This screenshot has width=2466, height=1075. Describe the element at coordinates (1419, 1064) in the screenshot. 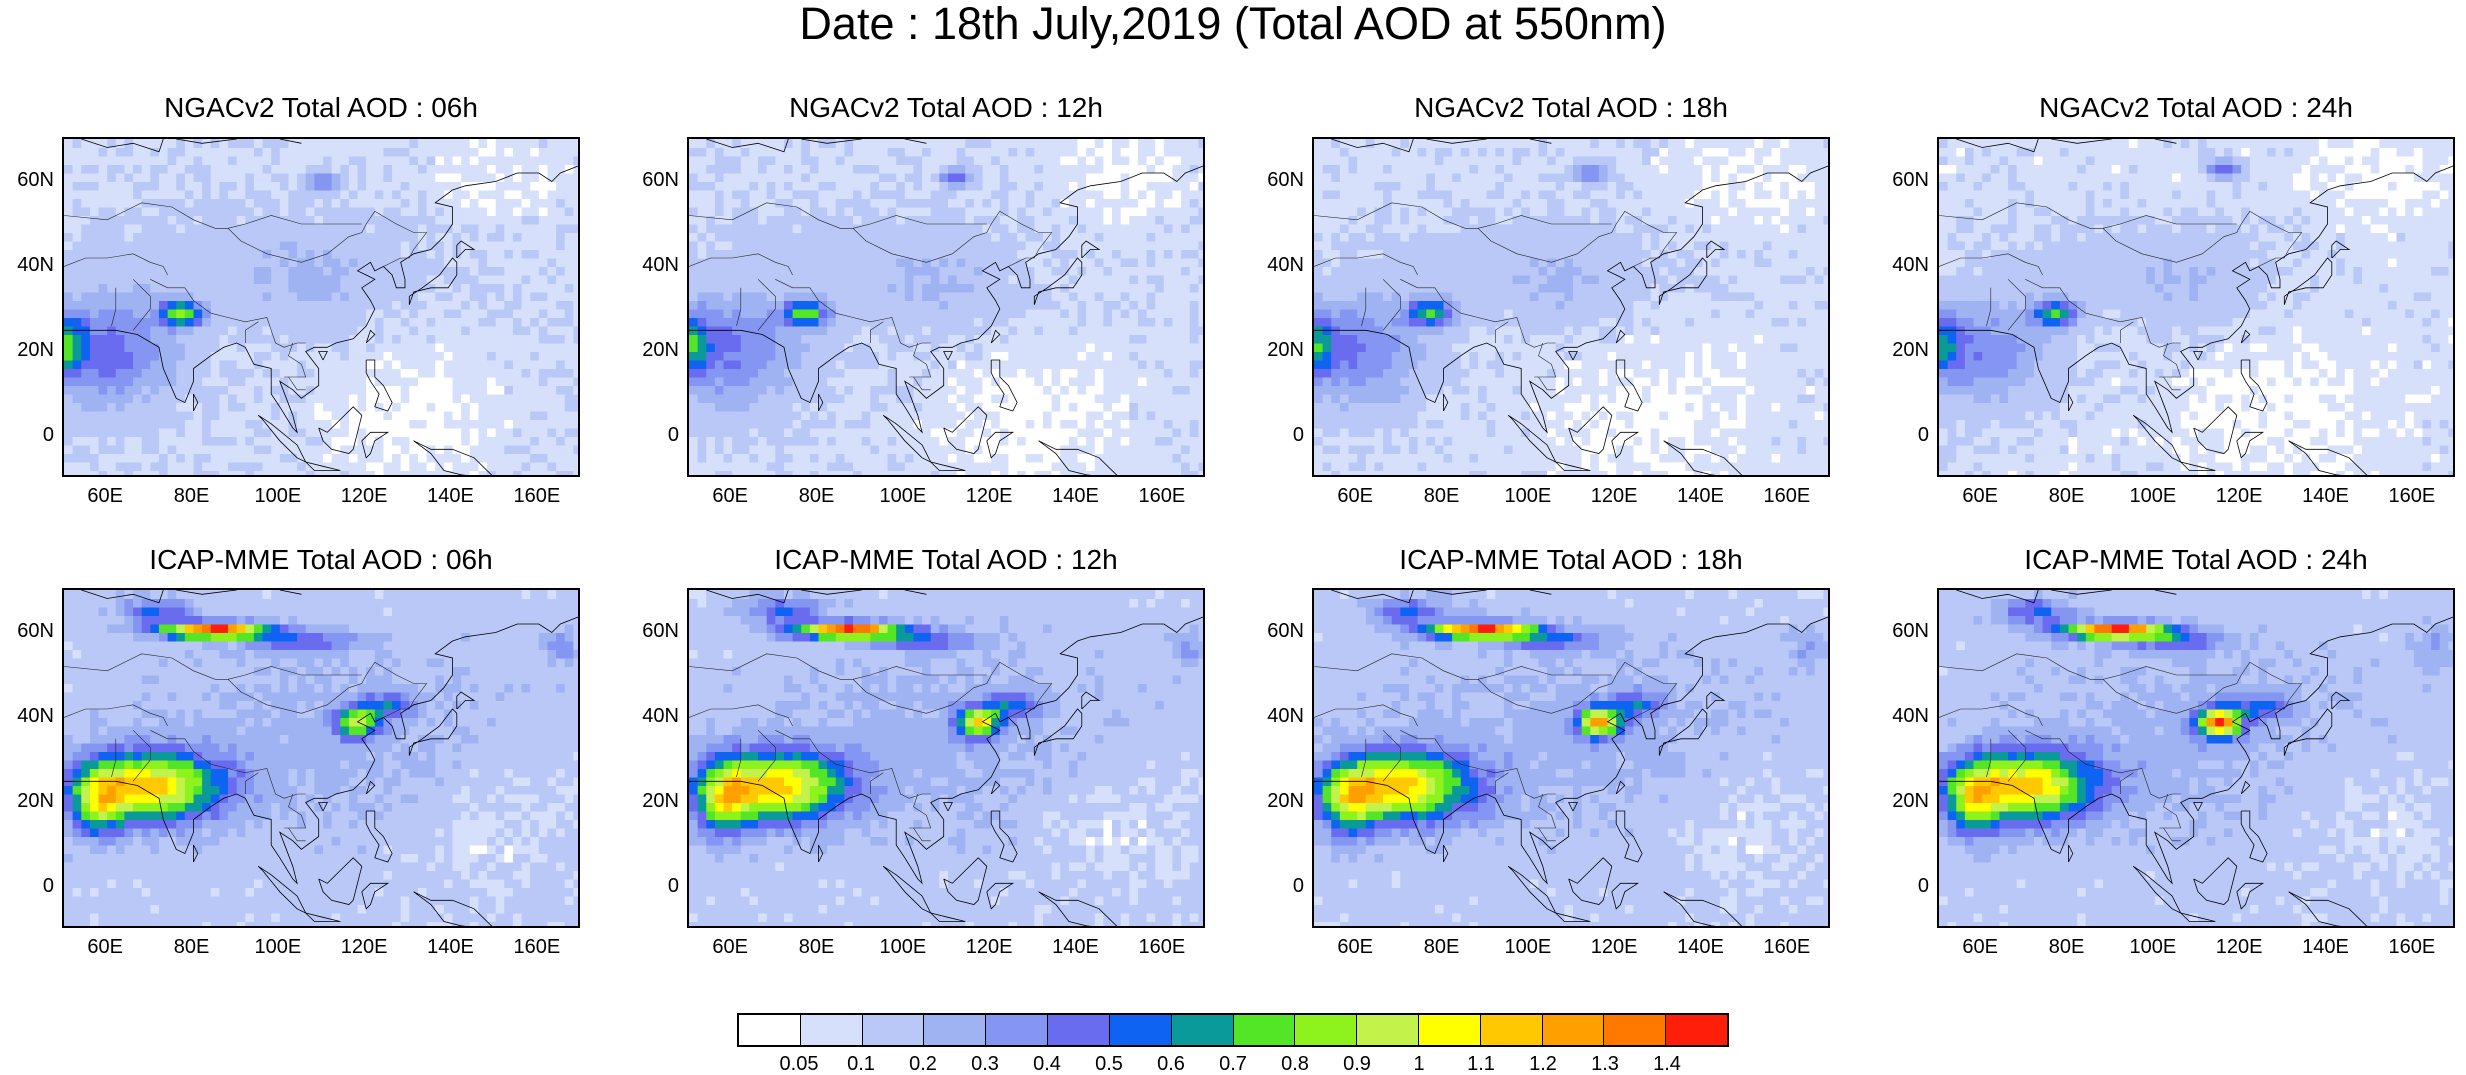

I see `colorbar-label: 1` at that location.